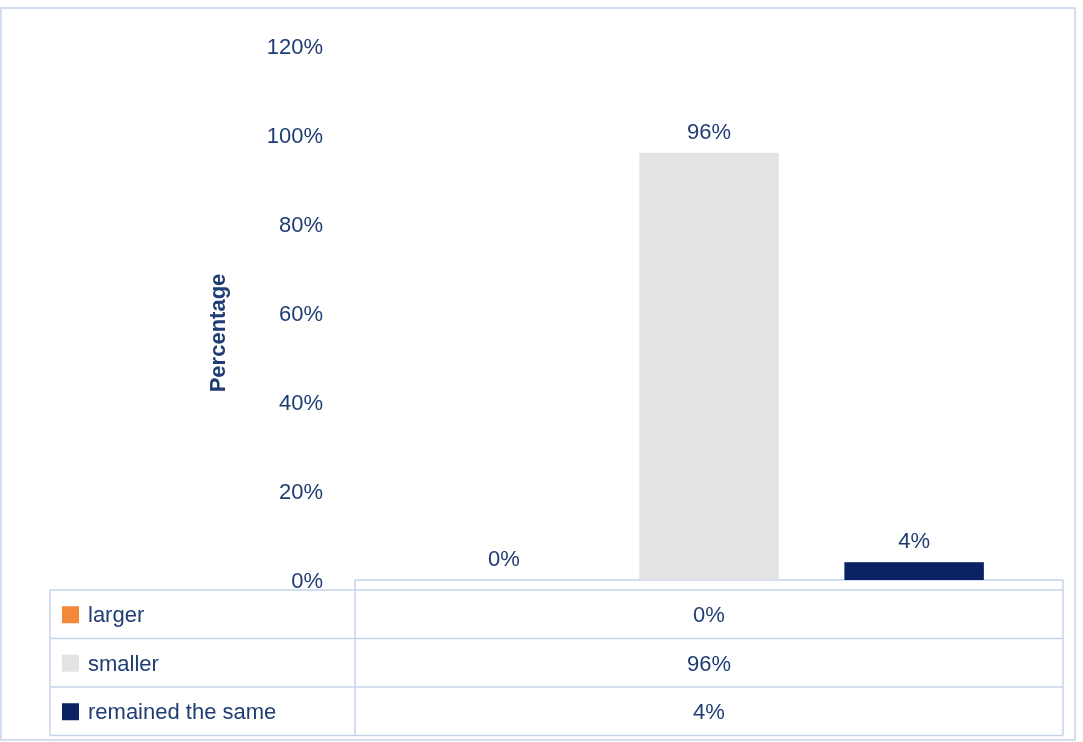 The width and height of the screenshot is (1083, 742). I want to click on text: 4%, so click(709, 712).